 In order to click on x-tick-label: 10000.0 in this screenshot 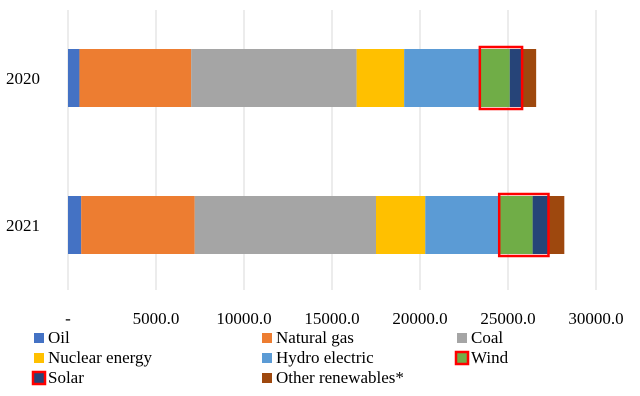, I will do `click(243, 318)`.